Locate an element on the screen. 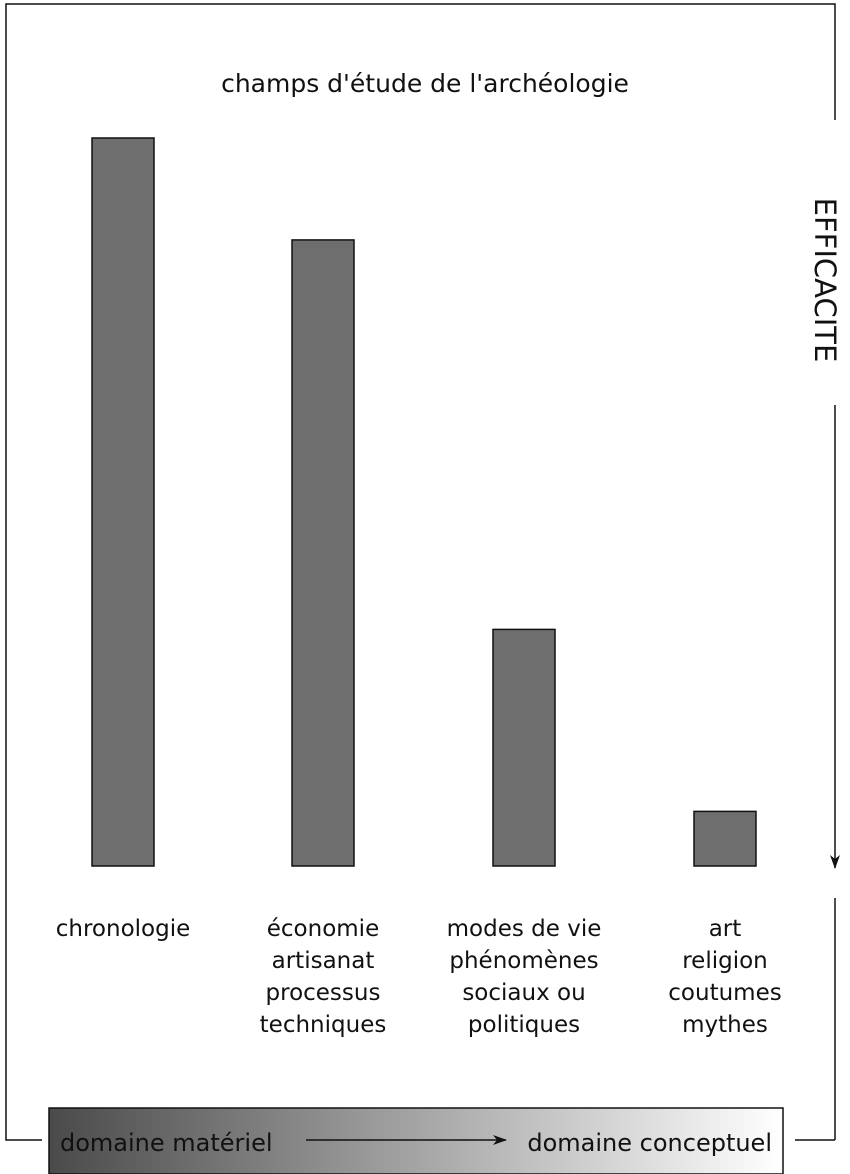  category-label-line: phénomènes is located at coordinates (523, 961).